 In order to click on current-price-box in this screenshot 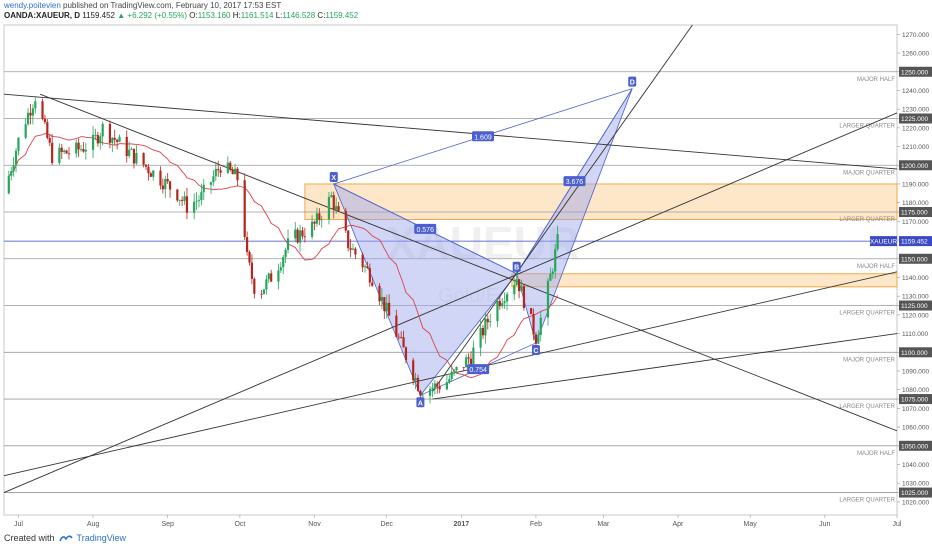, I will do `click(915, 241)`.